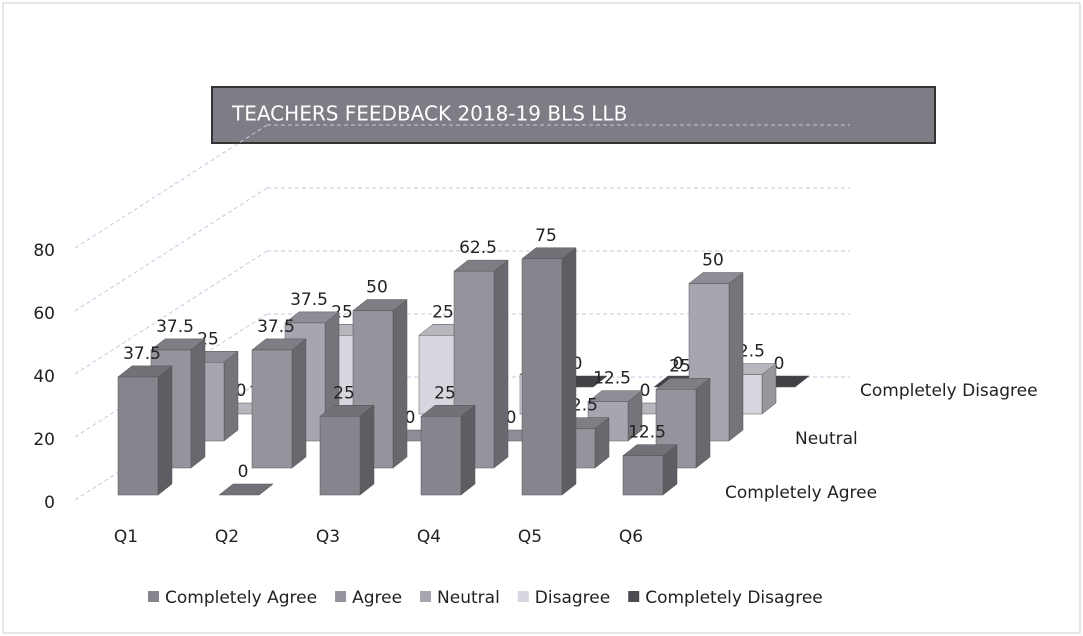  I want to click on y-tick-label: 60, so click(44, 314).